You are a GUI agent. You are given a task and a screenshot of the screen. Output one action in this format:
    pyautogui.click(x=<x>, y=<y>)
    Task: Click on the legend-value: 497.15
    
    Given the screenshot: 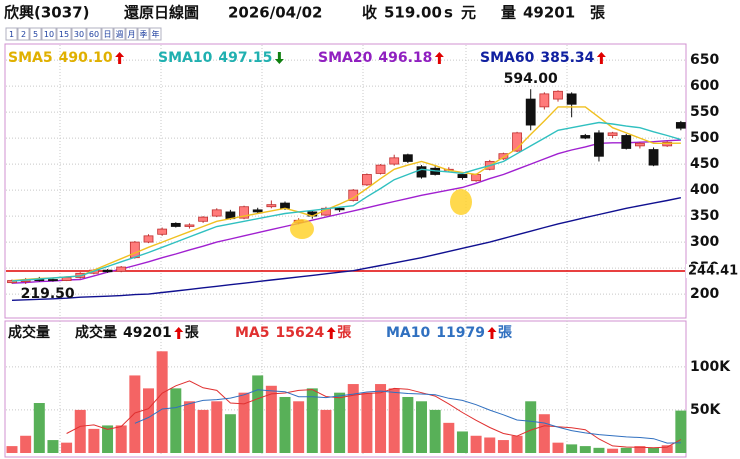 What is the action you would take?
    pyautogui.click(x=245, y=58)
    